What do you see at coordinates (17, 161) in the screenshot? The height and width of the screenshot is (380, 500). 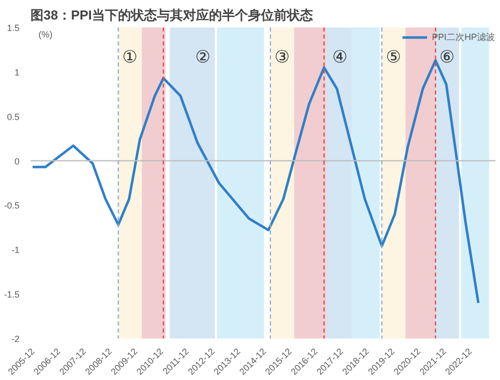 I see `y-tick-label: 0` at bounding box center [17, 161].